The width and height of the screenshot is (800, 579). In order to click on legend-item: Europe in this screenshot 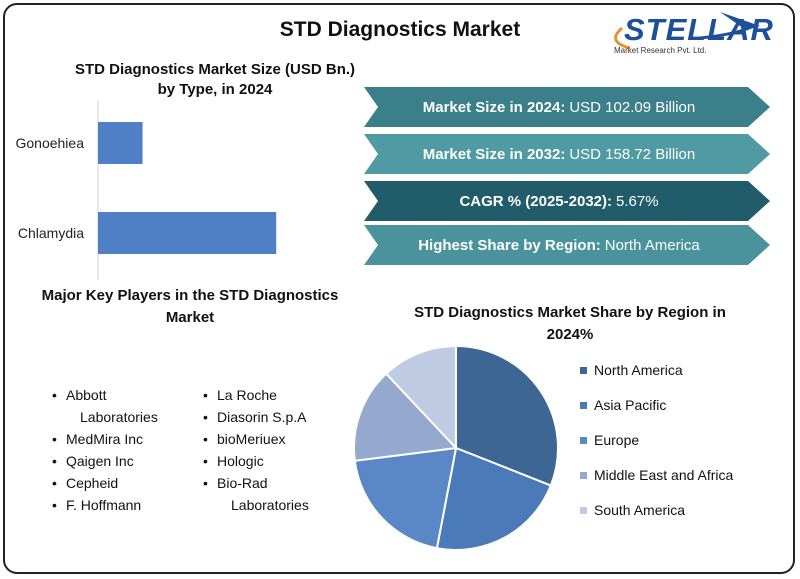, I will do `click(656, 447)`.